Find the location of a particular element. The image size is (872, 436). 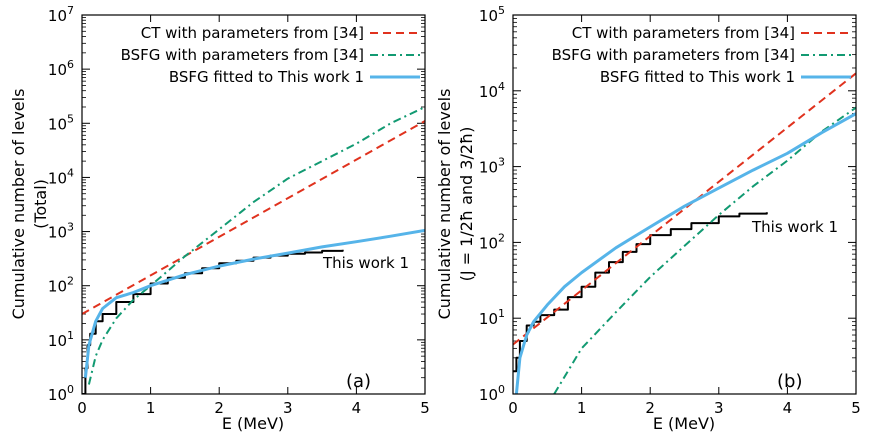

y-tick-label: 10⁷ is located at coordinates (61, 14).